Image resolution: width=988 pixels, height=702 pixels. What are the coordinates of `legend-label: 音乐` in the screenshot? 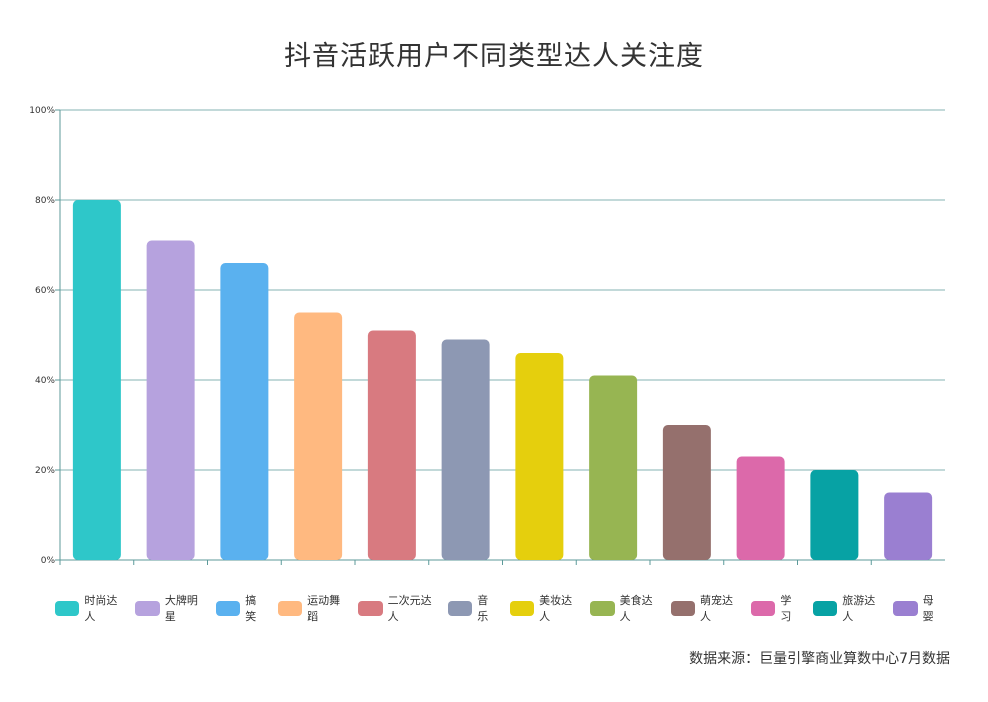 It's located at (483, 608).